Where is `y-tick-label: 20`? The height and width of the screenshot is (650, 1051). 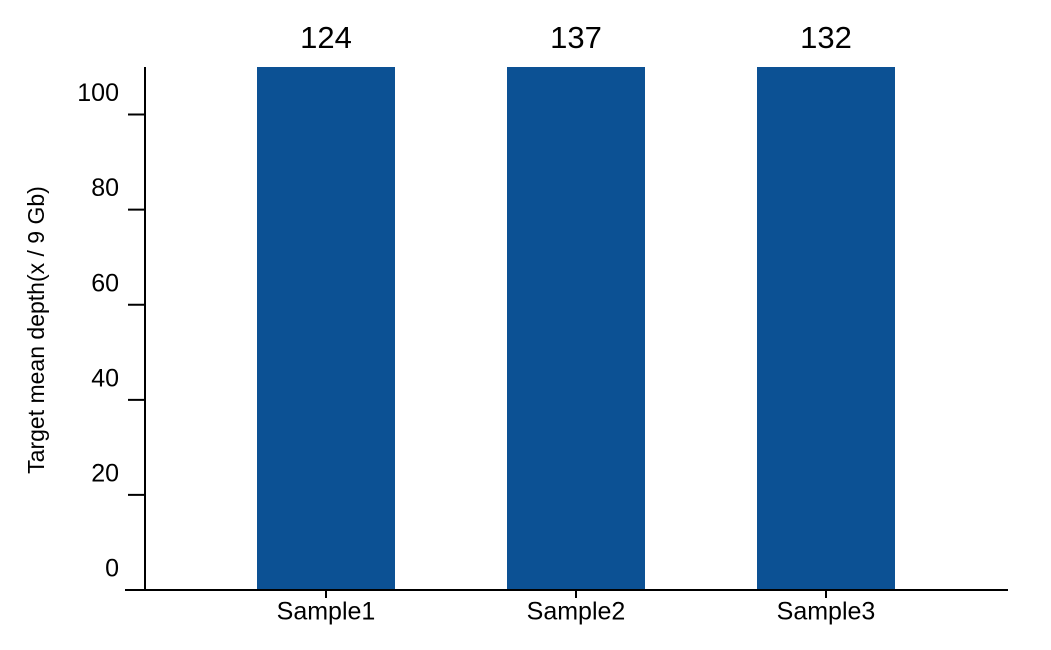
y-tick-label: 20 is located at coordinates (105, 474).